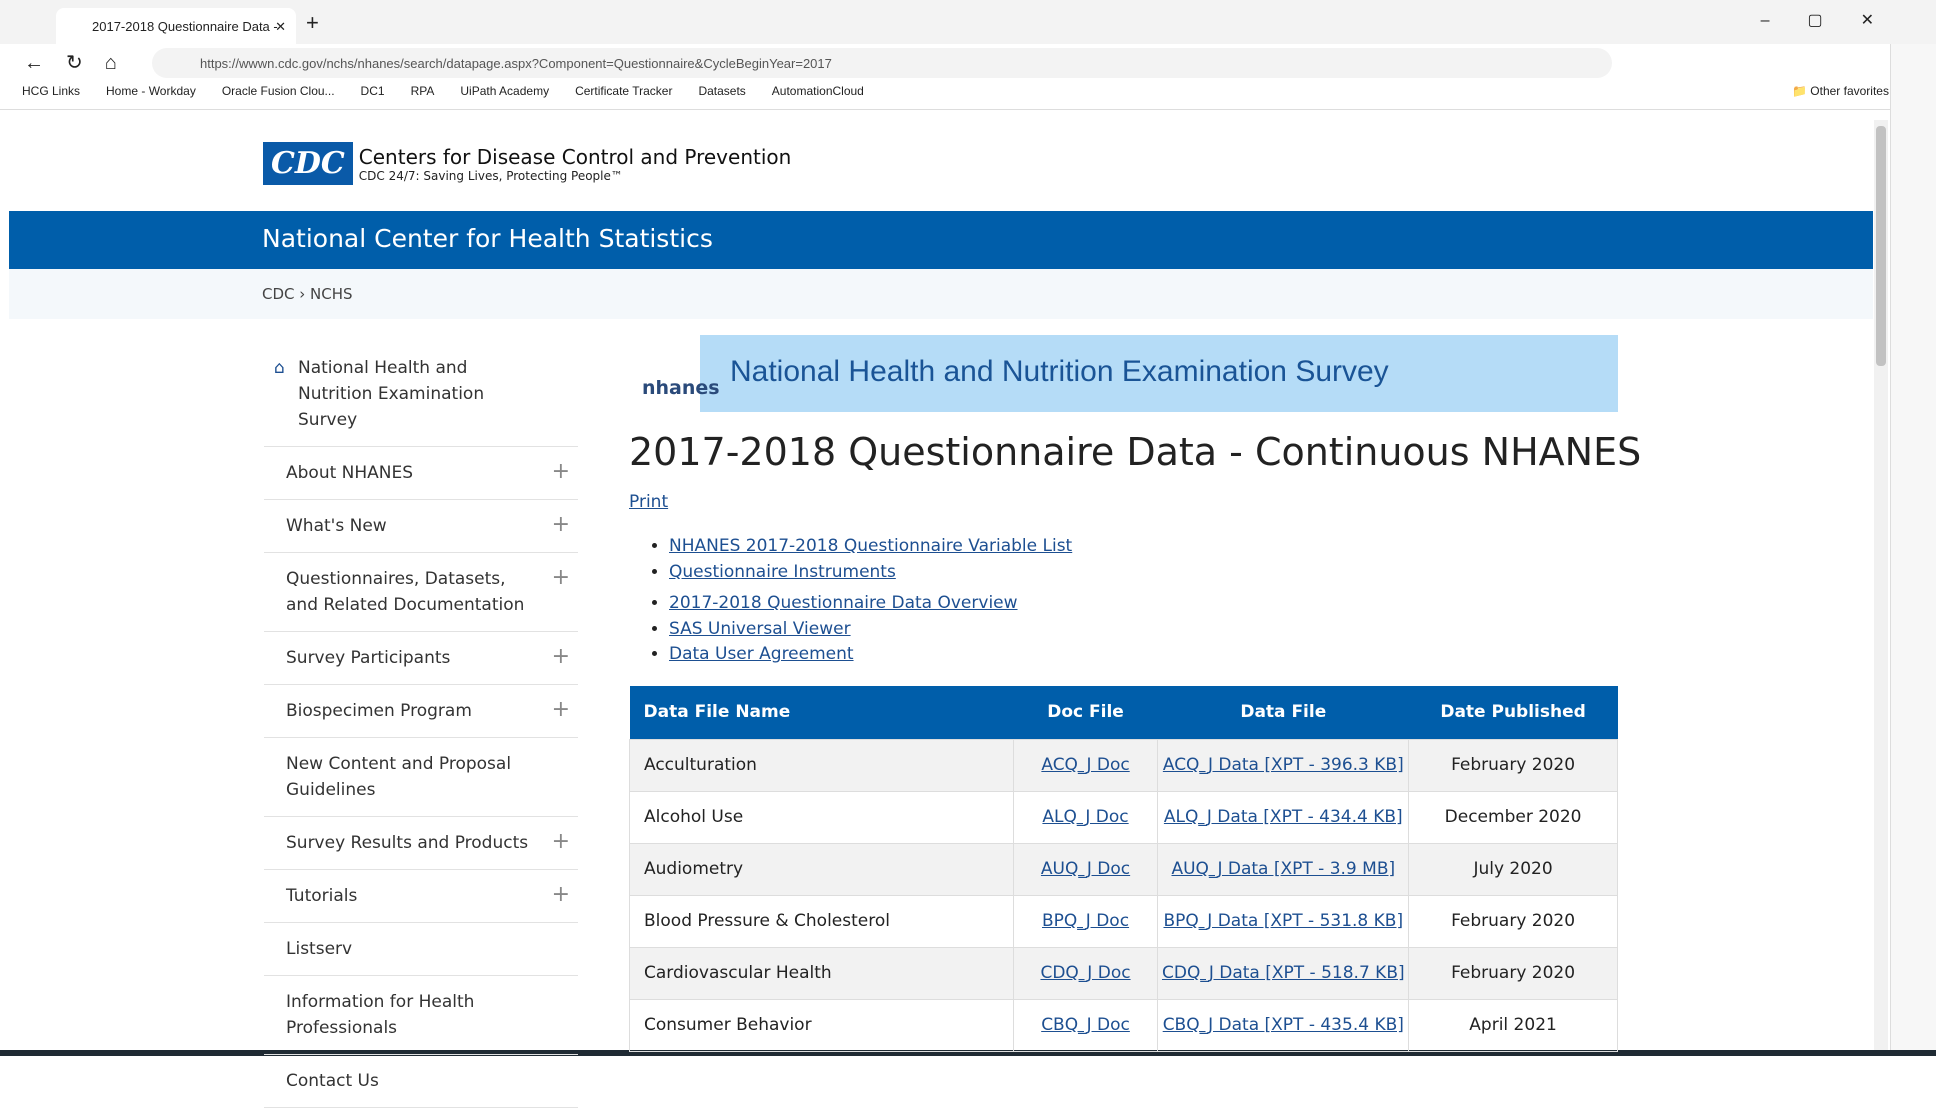 The height and width of the screenshot is (1108, 1936). Describe the element at coordinates (1283, 1025) in the screenshot. I see `file-link: CBQ_J Data [XPT - 435.4 KB]` at that location.